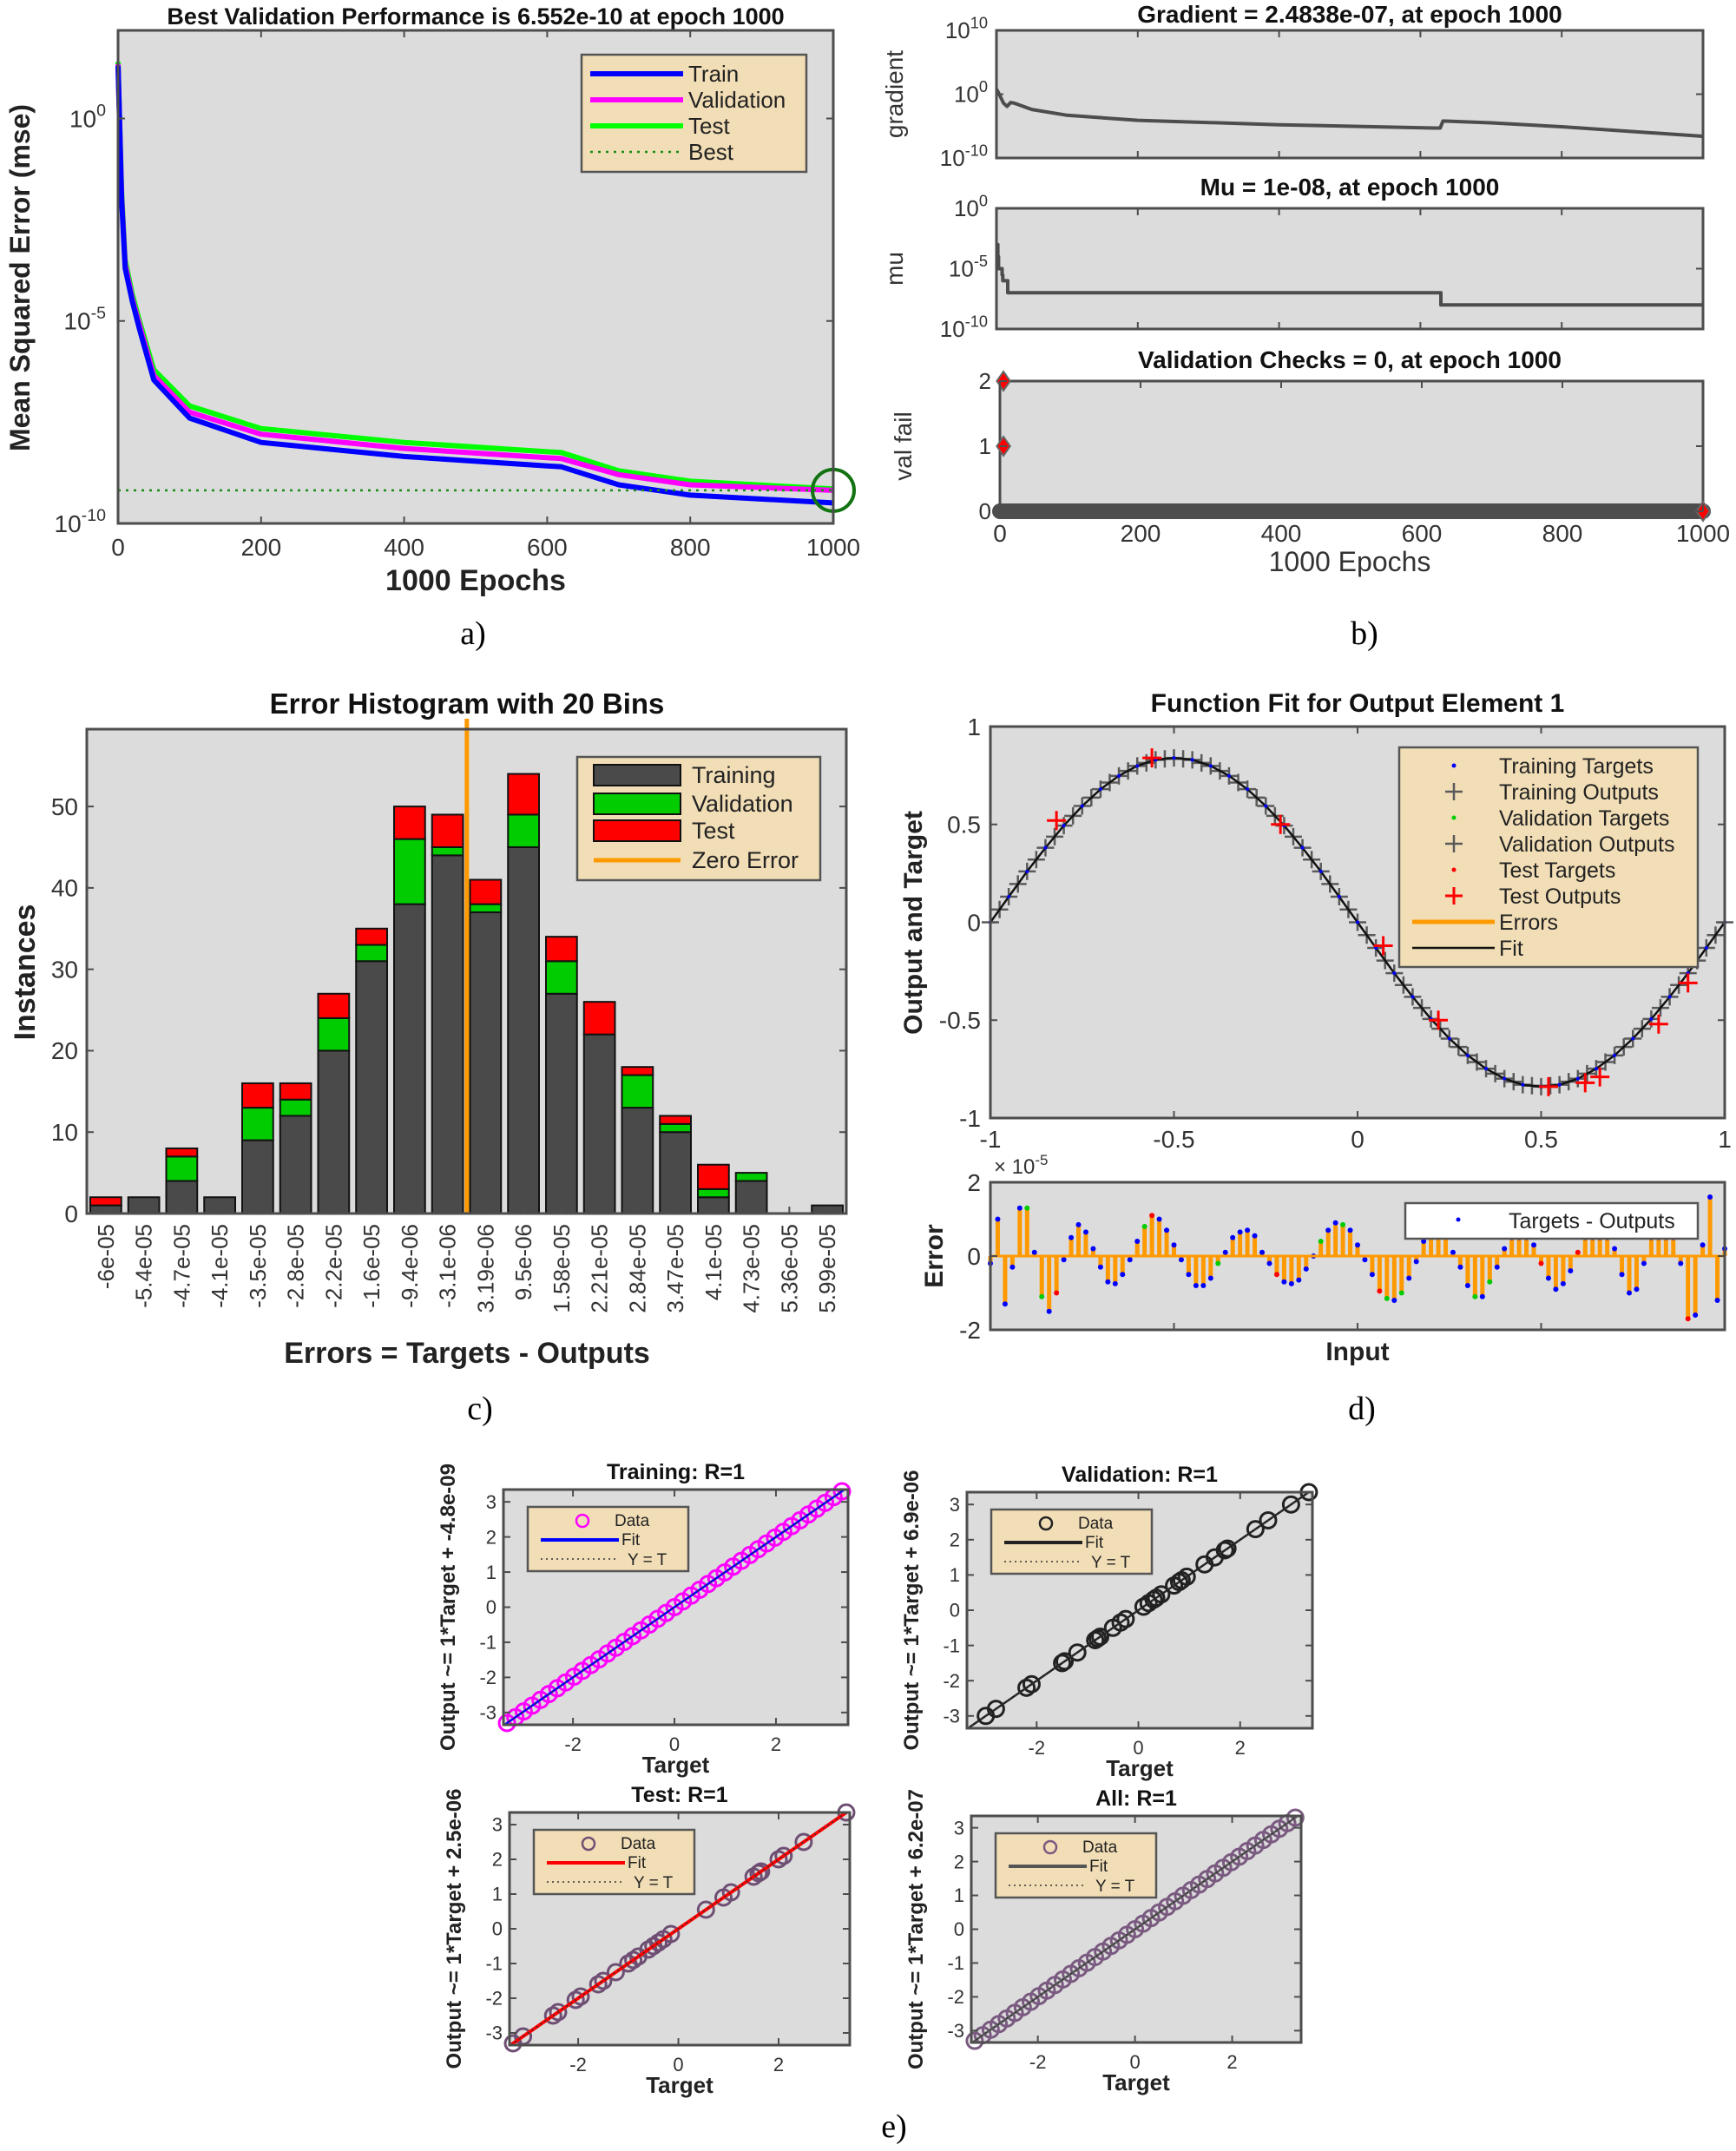 The height and width of the screenshot is (2151, 1736). I want to click on x-tick-label: 3.47e-05, so click(675, 1268).